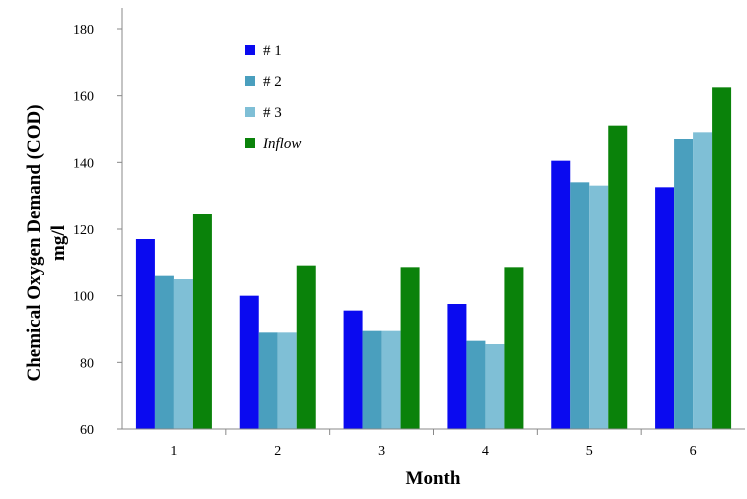 The image size is (747, 499). What do you see at coordinates (46, 242) in the screenshot?
I see `y-axis-title: Chemical Oxygen Demand (COD) mg/l` at bounding box center [46, 242].